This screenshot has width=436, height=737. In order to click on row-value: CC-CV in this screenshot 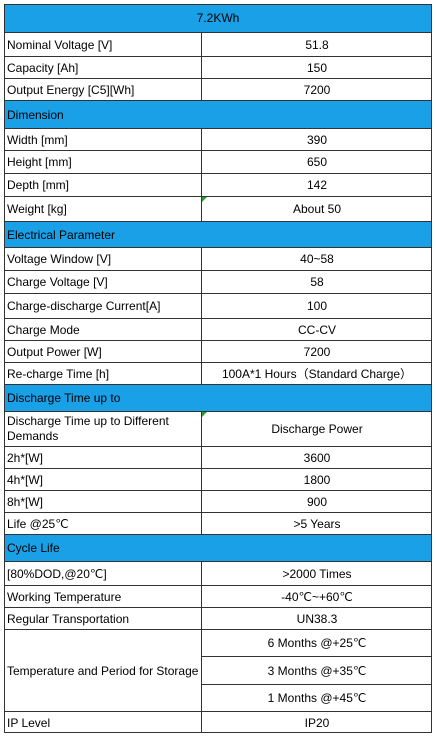, I will do `click(317, 329)`.